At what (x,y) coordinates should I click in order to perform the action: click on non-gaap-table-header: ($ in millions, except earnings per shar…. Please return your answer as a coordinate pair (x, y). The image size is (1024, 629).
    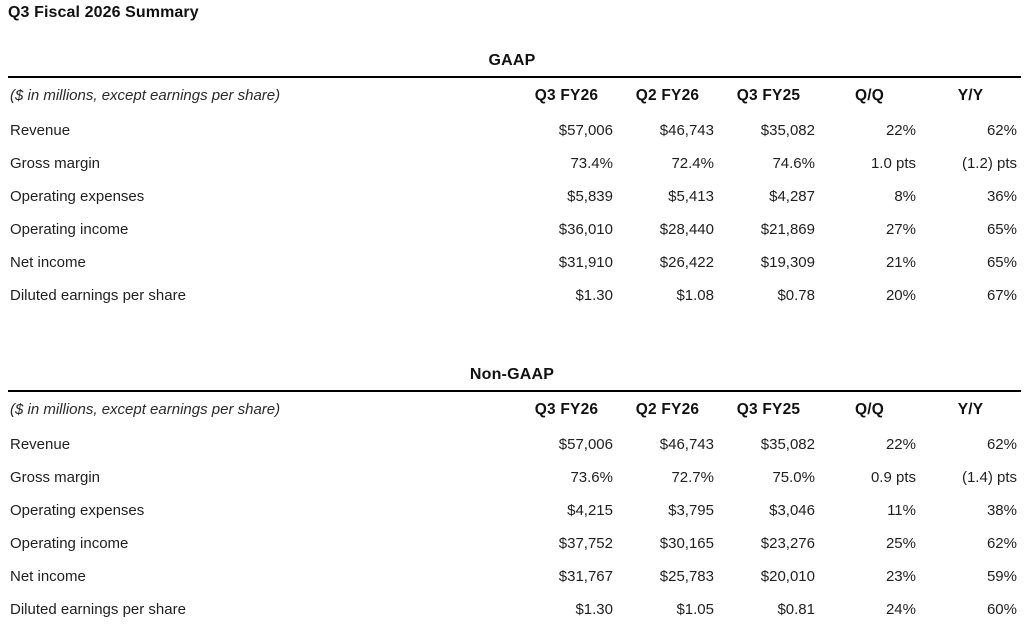
    Looking at the image, I should click on (514, 409).